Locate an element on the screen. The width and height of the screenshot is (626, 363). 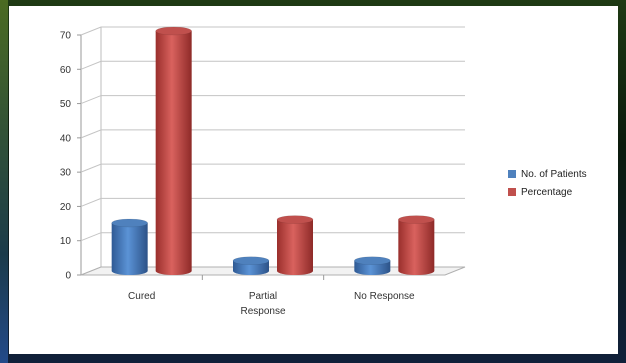
y-tick-label: 50 is located at coordinates (66, 104).